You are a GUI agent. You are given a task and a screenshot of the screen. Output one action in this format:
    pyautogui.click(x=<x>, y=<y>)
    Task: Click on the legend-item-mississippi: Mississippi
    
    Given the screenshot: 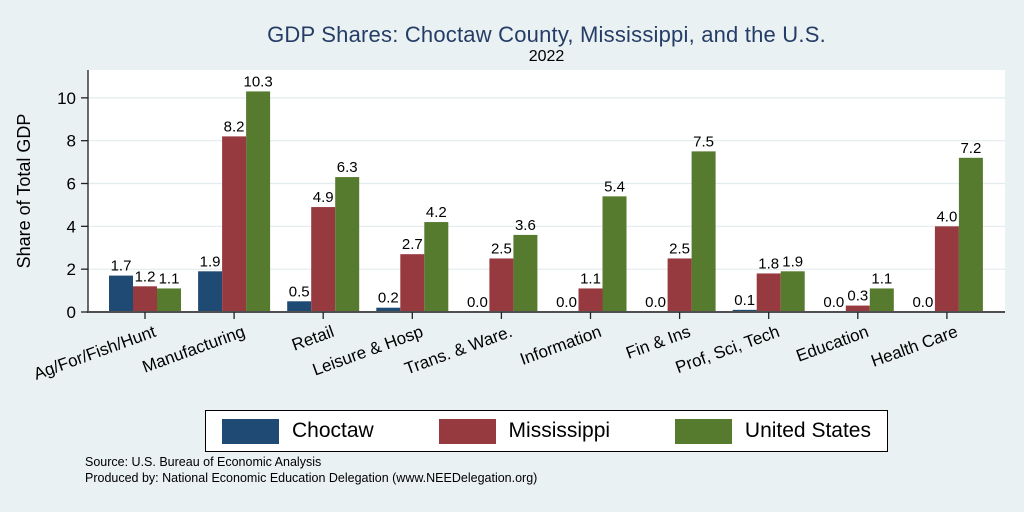 What is the action you would take?
    pyautogui.click(x=524, y=431)
    